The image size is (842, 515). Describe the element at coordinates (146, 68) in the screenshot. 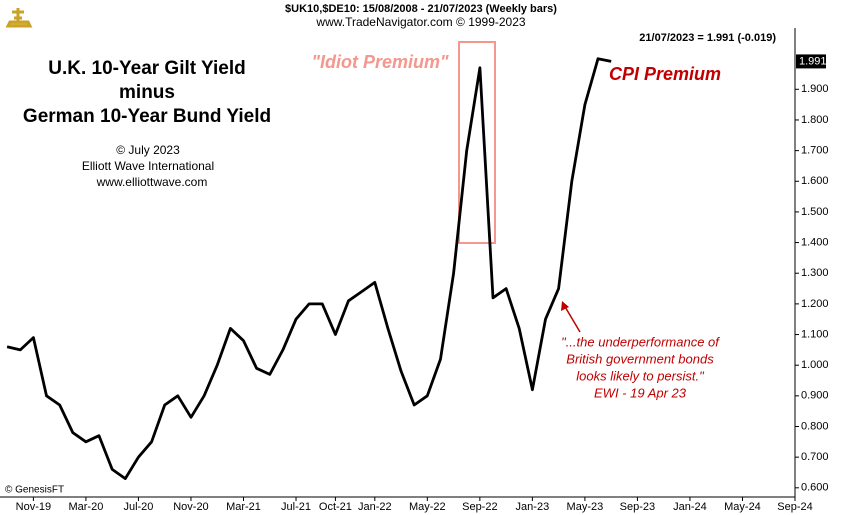

I see `title: U.K. 10-Year Gilt Yield` at that location.